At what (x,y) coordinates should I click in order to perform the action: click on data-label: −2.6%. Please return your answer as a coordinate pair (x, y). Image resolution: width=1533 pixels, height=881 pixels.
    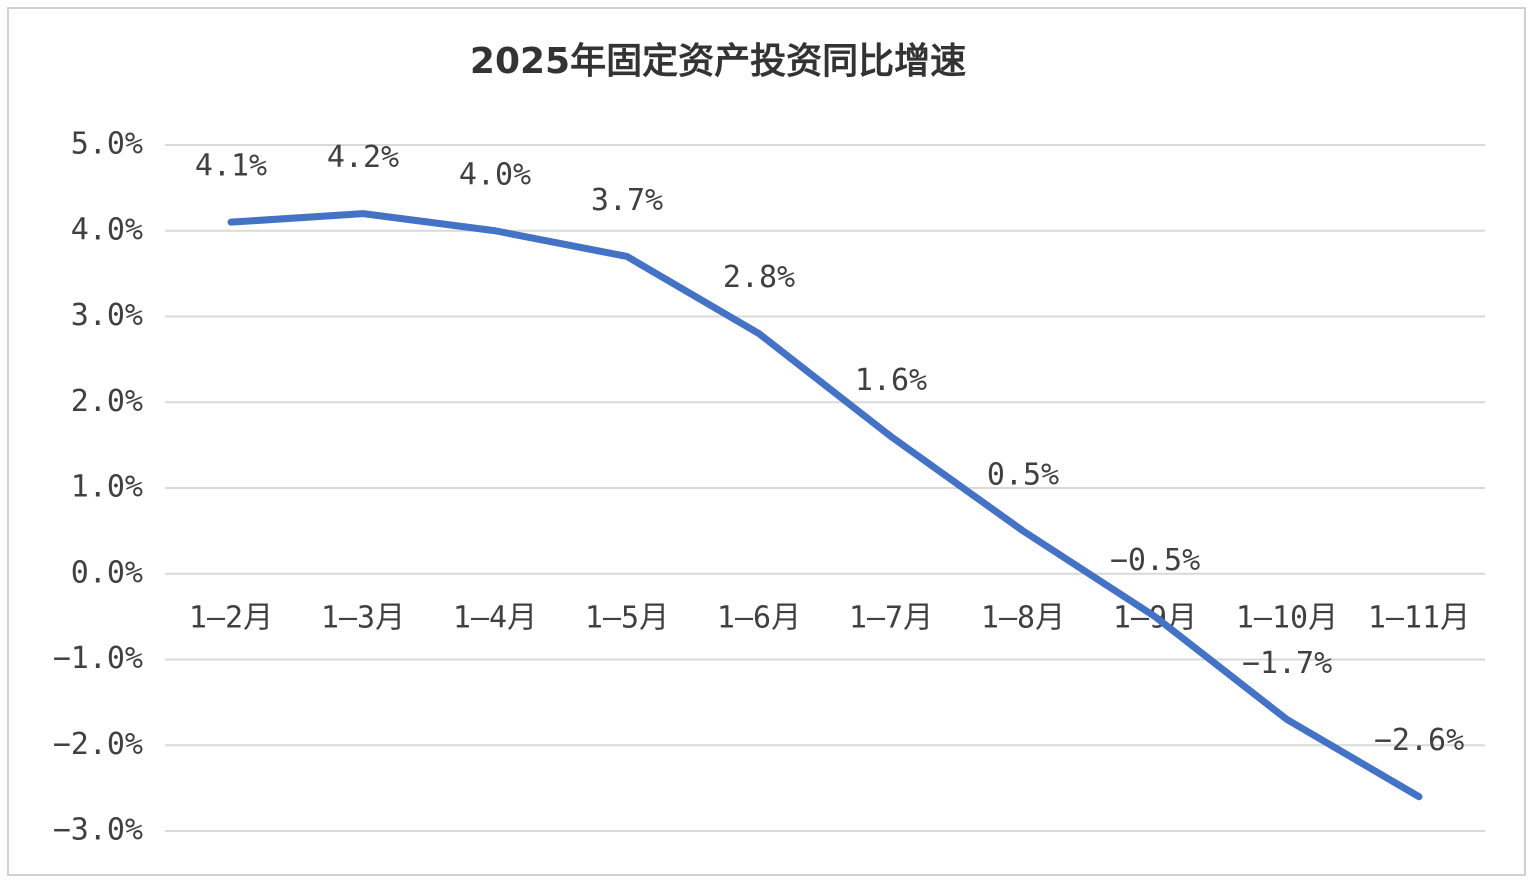
    Looking at the image, I should click on (1419, 740).